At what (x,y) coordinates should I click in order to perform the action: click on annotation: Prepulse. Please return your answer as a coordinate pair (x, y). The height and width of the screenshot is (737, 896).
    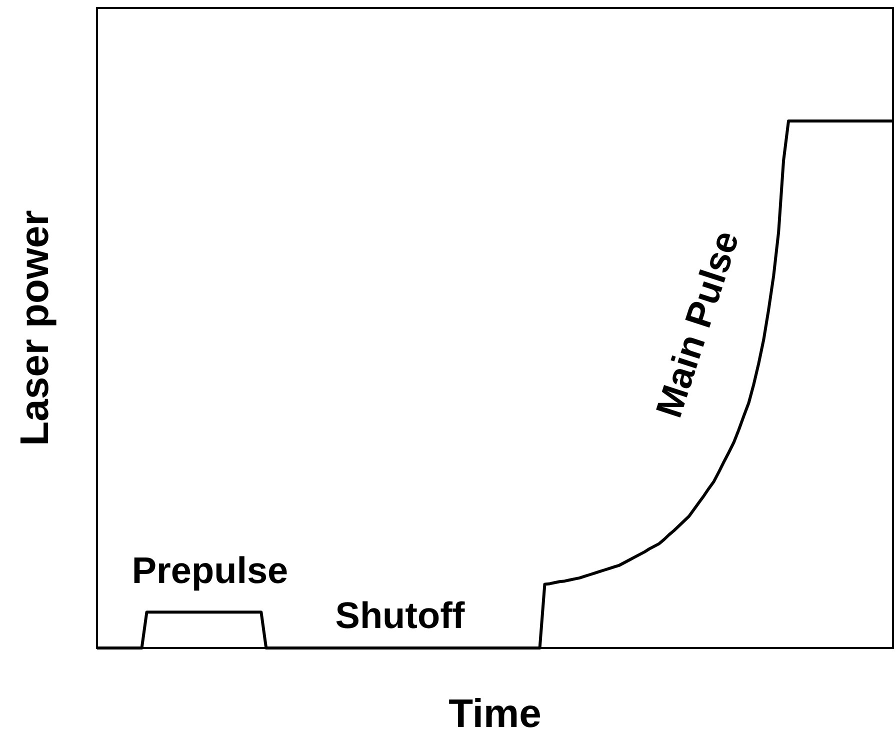
    Looking at the image, I should click on (210, 570).